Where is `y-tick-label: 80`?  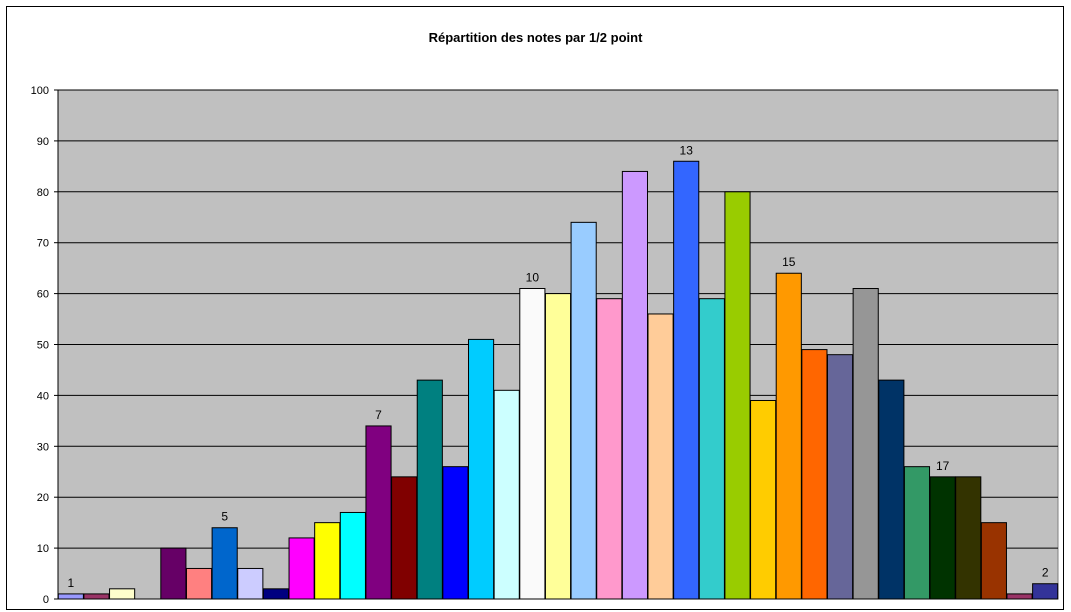
y-tick-label: 80 is located at coordinates (43, 193).